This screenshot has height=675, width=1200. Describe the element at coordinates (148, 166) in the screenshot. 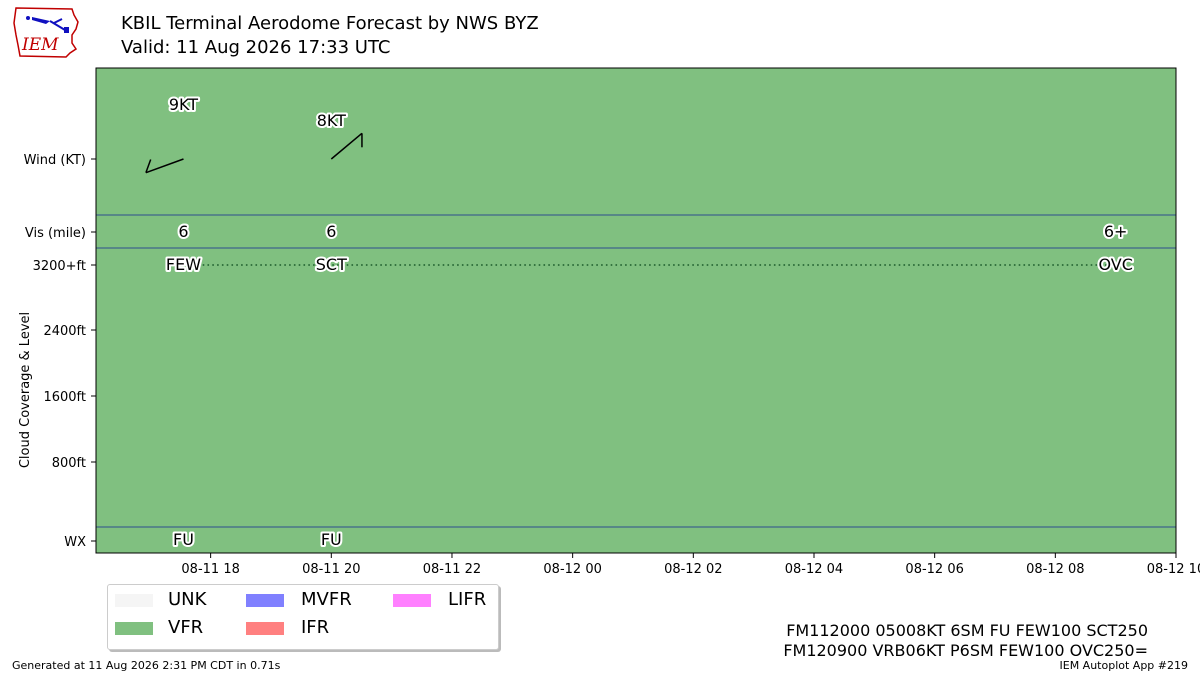

I see `wind-barb-feather` at that location.